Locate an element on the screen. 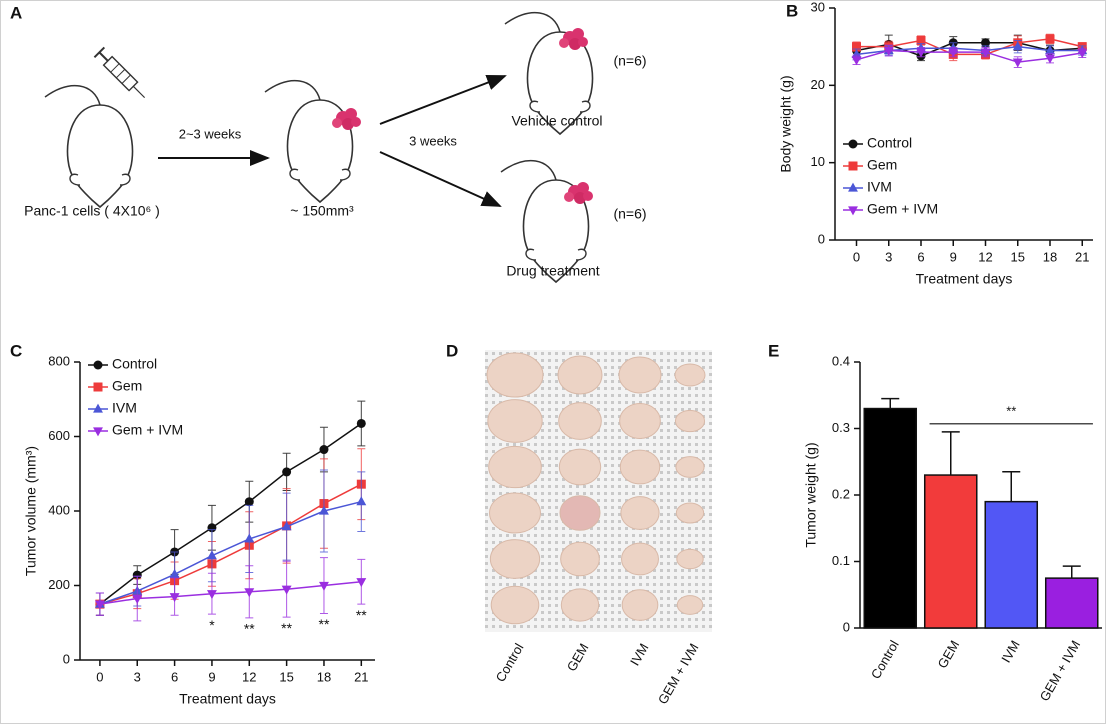  y-tick-label: 200 is located at coordinates (59, 584).